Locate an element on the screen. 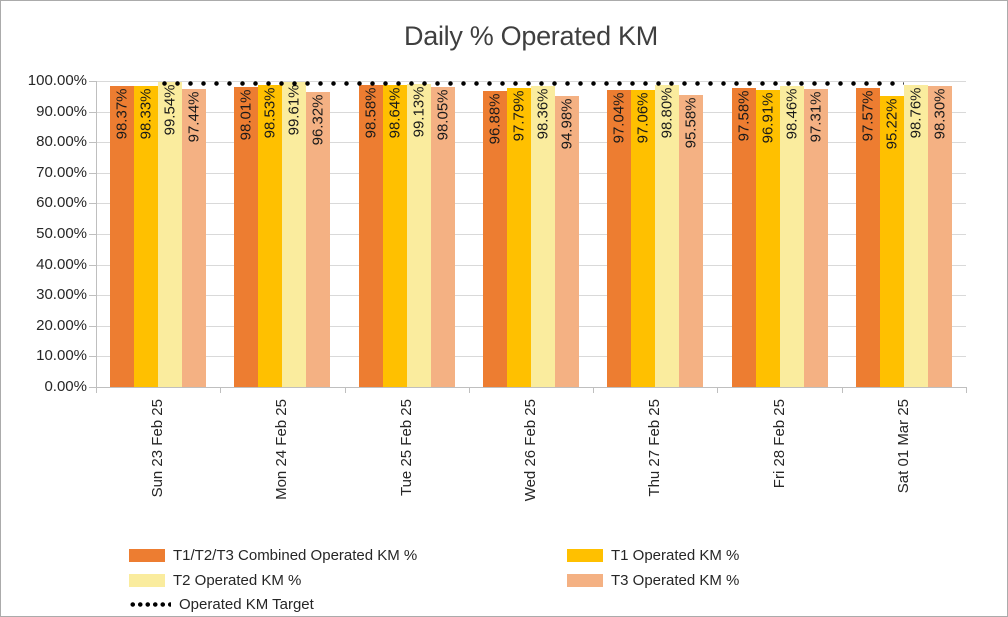  legend-item: T1/T2/T3 Combined Operated KM % is located at coordinates (273, 555).